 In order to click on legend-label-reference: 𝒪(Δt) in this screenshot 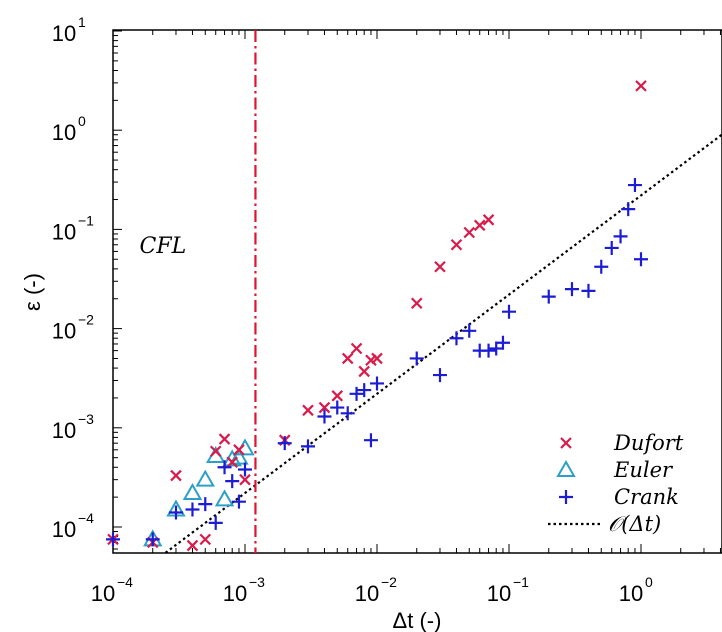, I will do `click(634, 524)`.